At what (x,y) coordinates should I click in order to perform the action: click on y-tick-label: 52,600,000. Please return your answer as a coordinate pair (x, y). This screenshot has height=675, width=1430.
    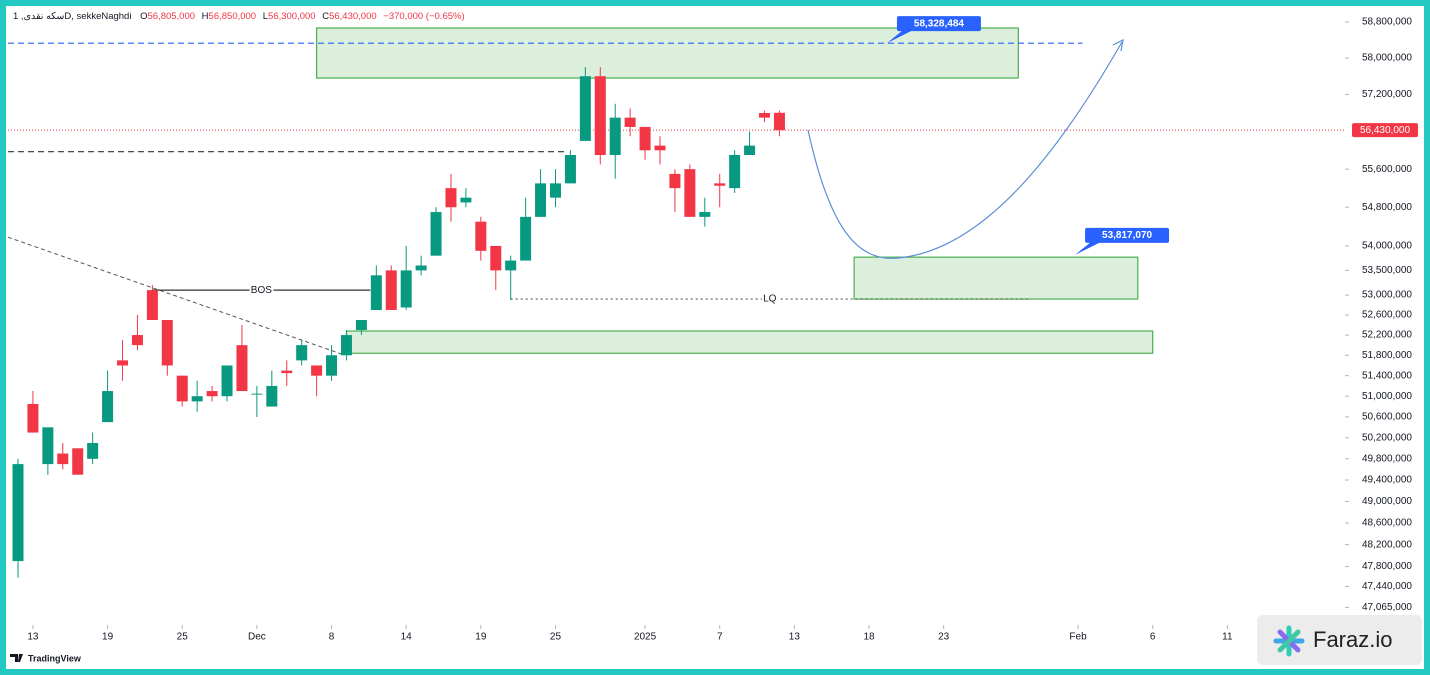
    Looking at the image, I should click on (1387, 315).